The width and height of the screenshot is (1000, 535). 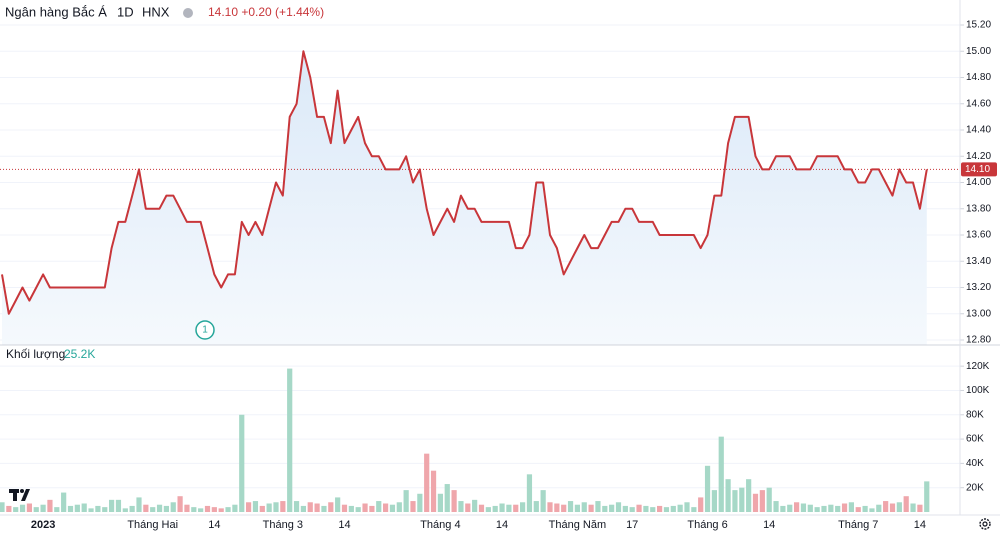 What do you see at coordinates (985, 524) in the screenshot?
I see `settings-icon` at bounding box center [985, 524].